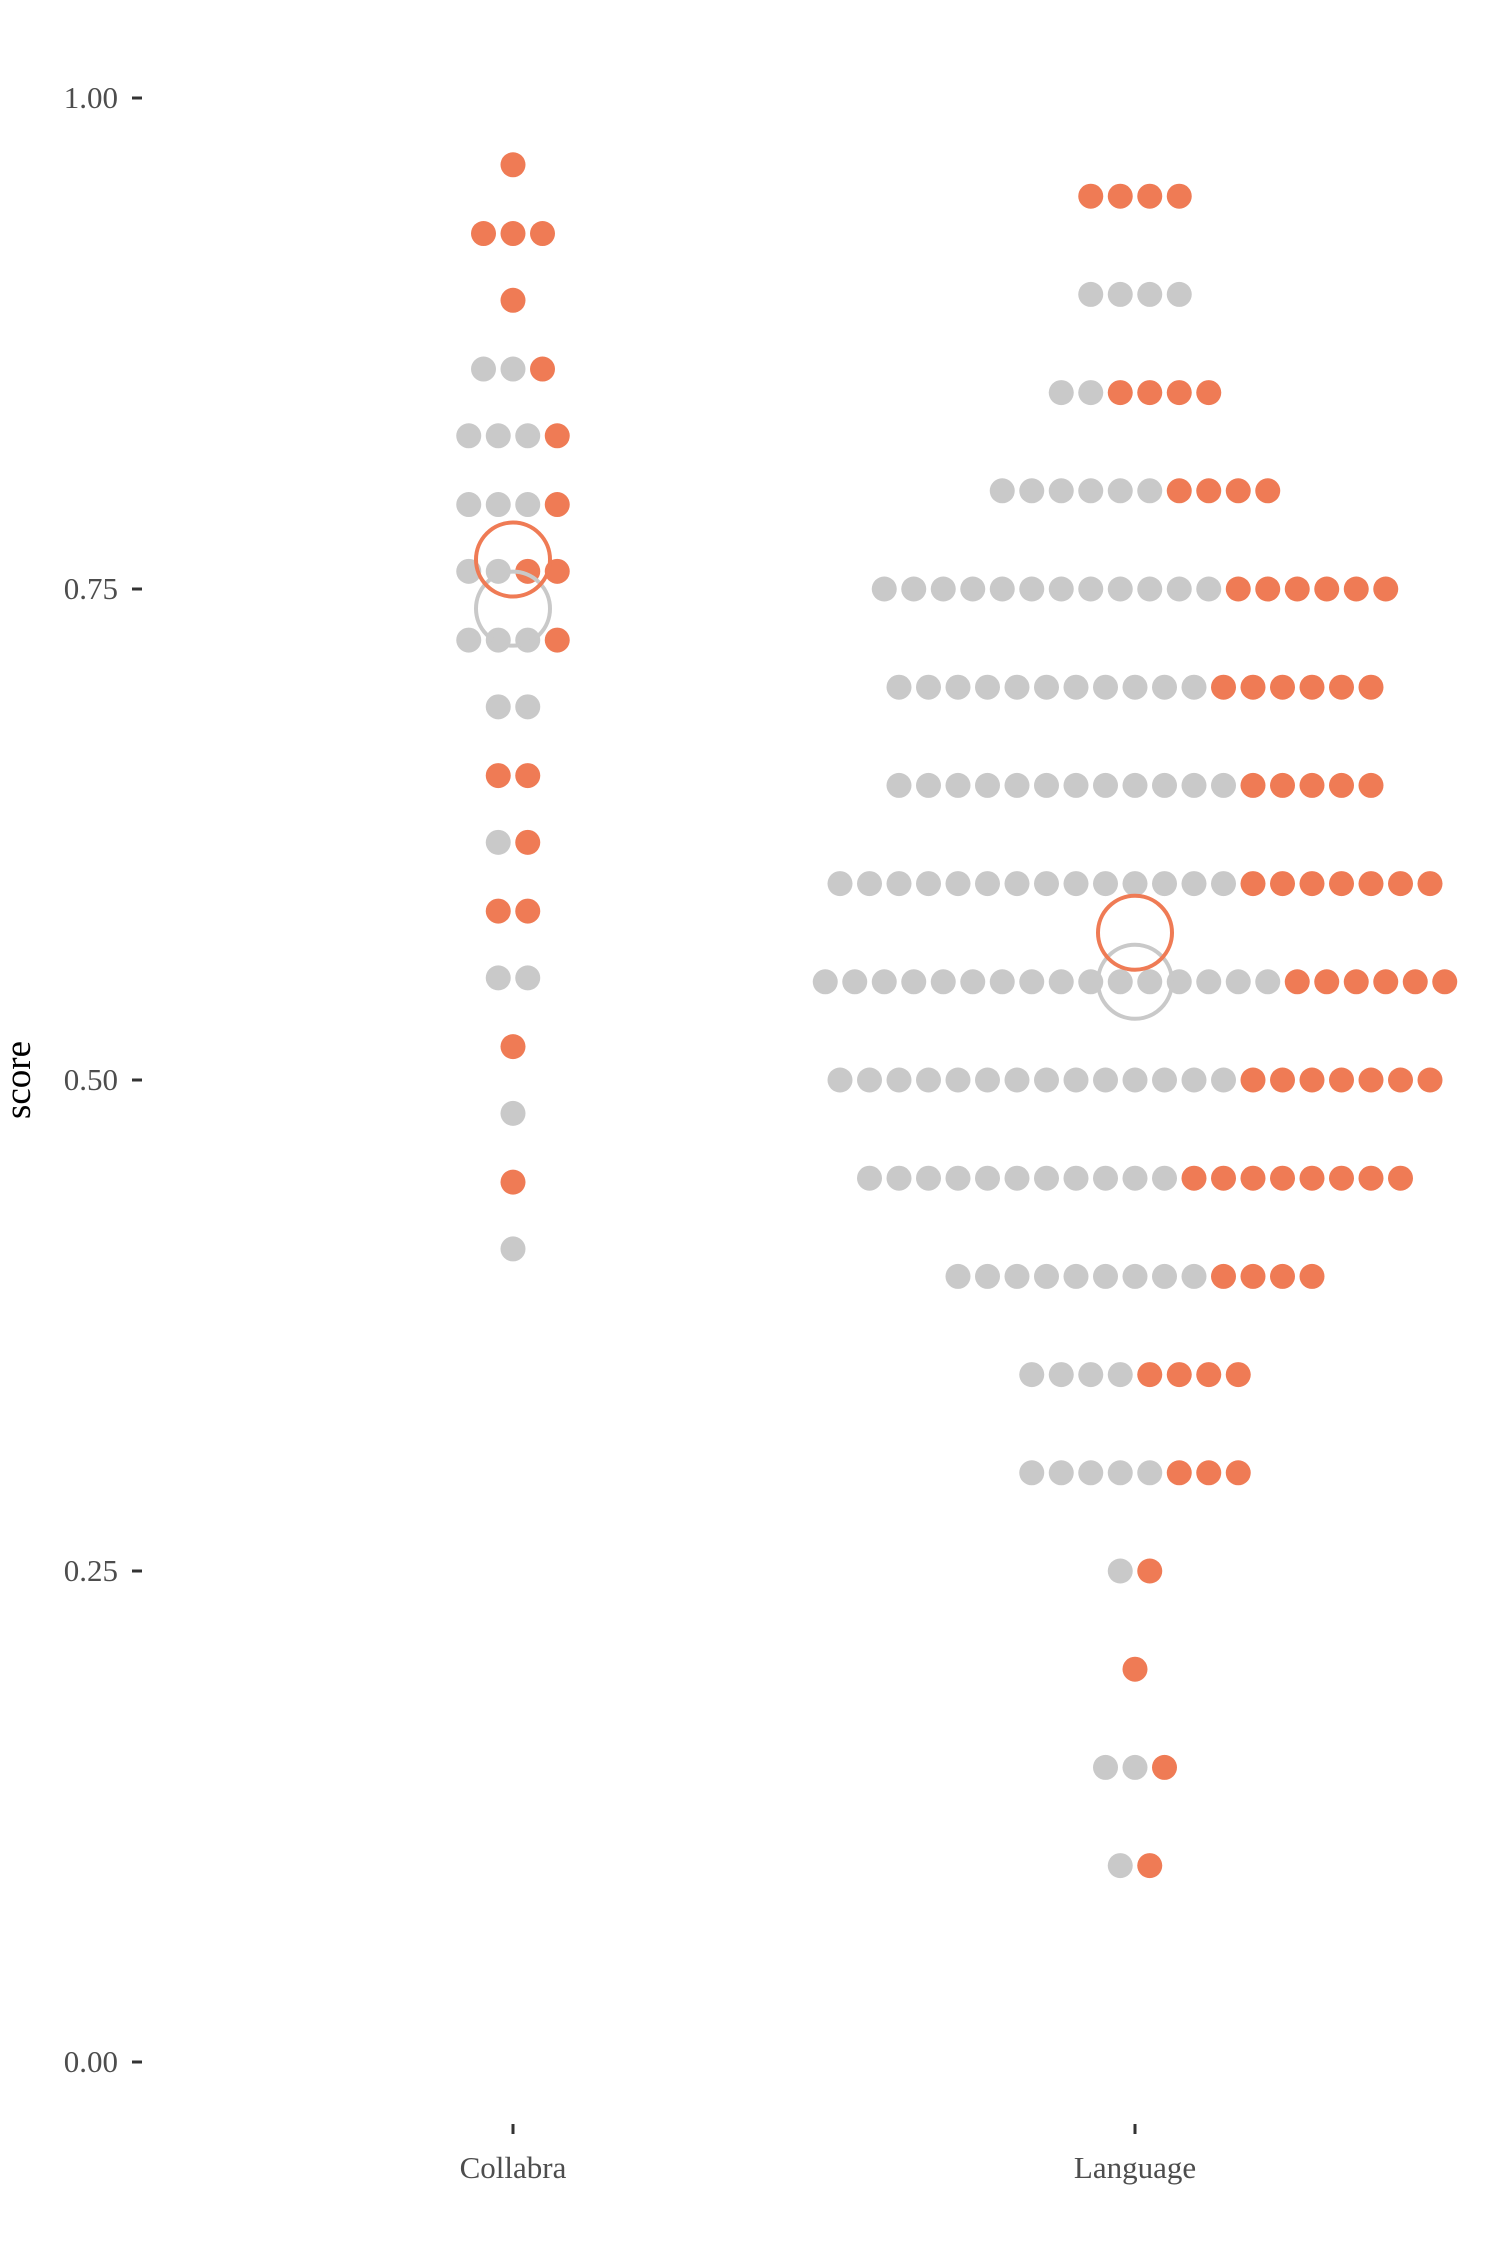 This screenshot has height=2250, width=1500. What do you see at coordinates (91, 97) in the screenshot?
I see `y-tick-label: 1.00` at bounding box center [91, 97].